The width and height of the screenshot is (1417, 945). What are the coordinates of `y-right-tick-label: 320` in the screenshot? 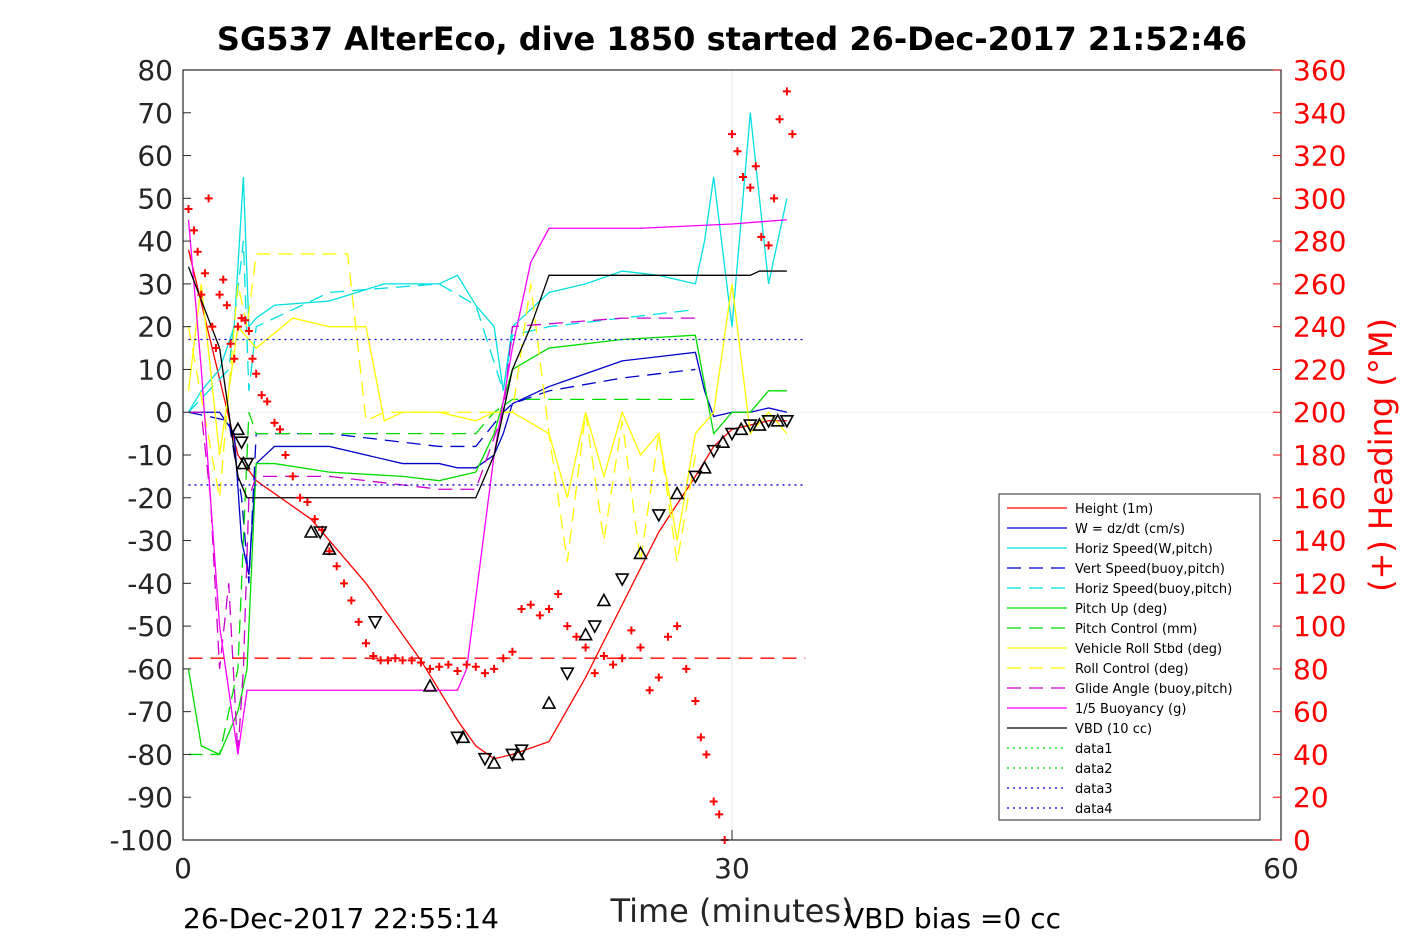 It's located at (1319, 156).